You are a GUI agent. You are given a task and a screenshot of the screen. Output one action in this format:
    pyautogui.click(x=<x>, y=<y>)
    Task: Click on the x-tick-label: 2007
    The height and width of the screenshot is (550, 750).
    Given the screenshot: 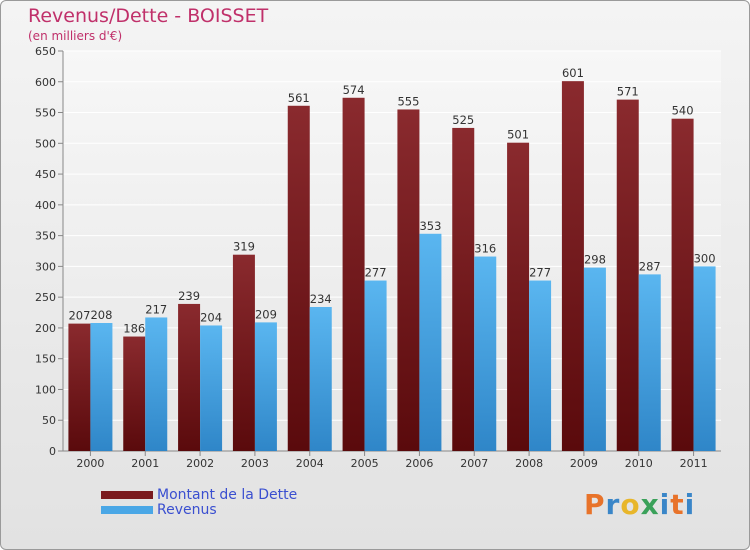 What is the action you would take?
    pyautogui.click(x=474, y=463)
    